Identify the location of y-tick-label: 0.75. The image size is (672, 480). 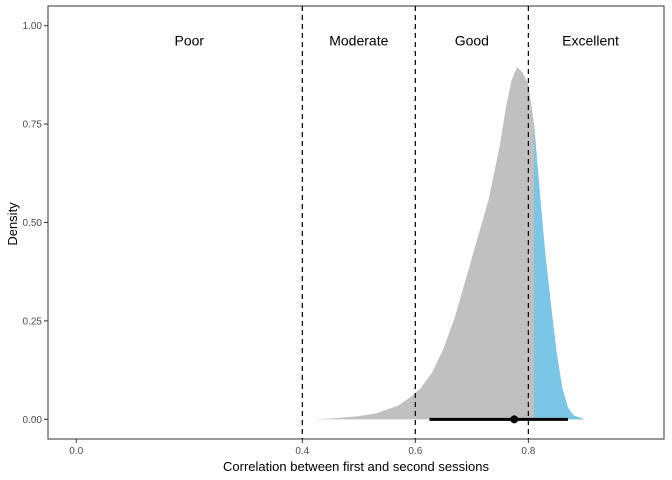
(33, 125).